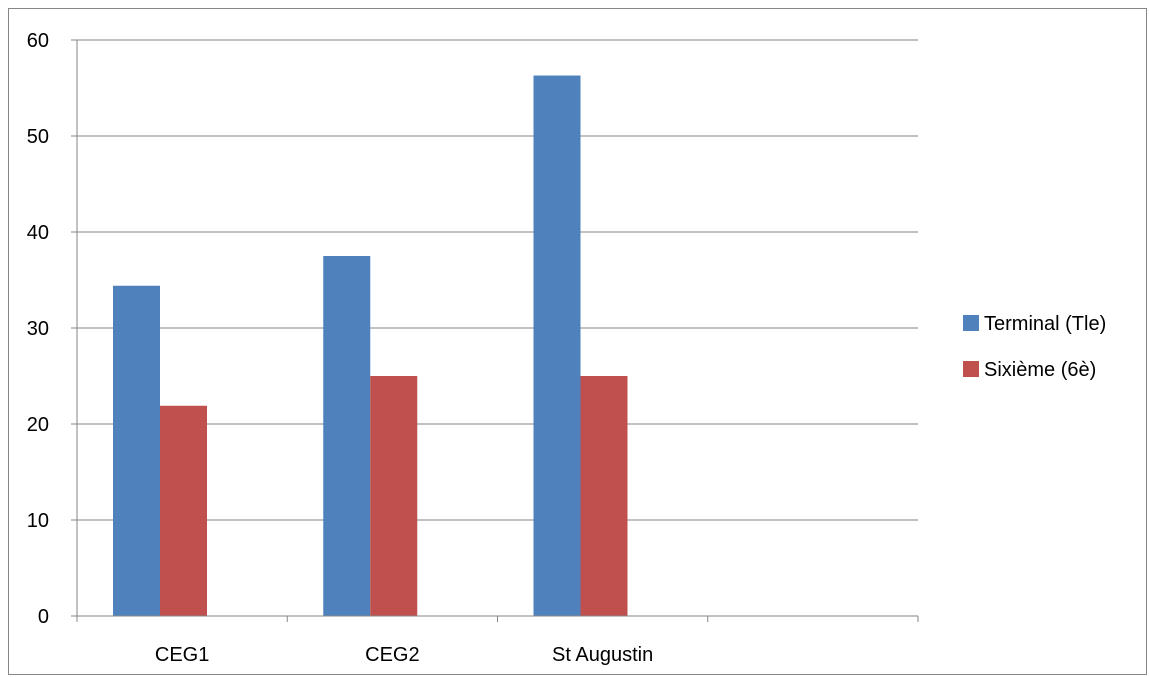 The image size is (1149, 677). What do you see at coordinates (38, 521) in the screenshot?
I see `y-tick-label: 10` at bounding box center [38, 521].